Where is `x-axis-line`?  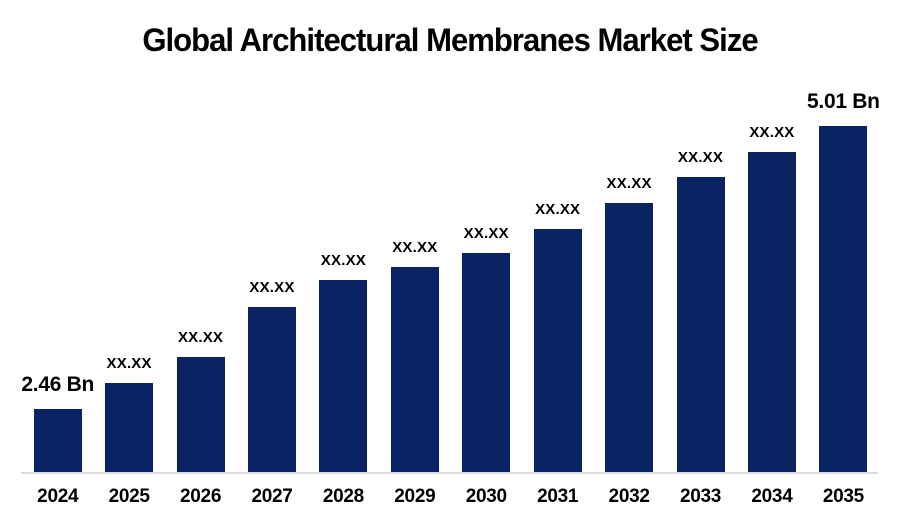 x-axis-line is located at coordinates (449, 473).